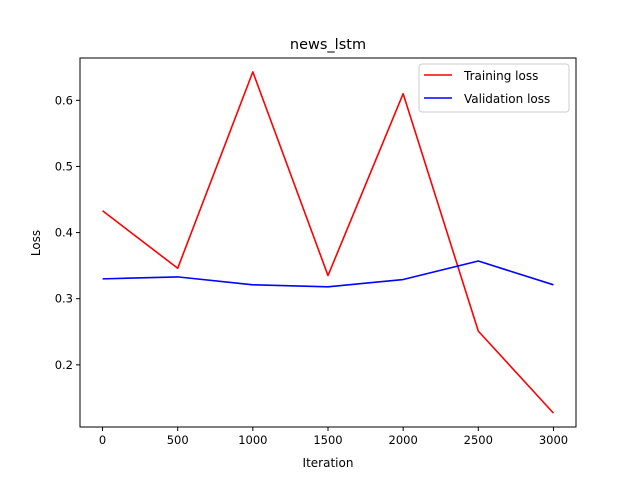 Image resolution: width=640 pixels, height=484 pixels. Describe the element at coordinates (64, 365) in the screenshot. I see `y-tick-label: 0.2` at that location.